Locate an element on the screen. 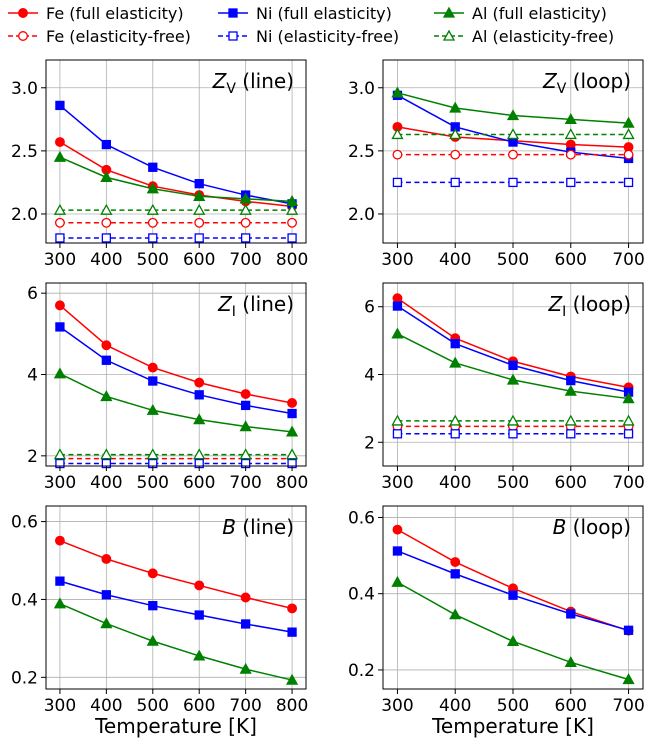 This screenshot has height=742, width=651. title-rest: (line) is located at coordinates (265, 527).